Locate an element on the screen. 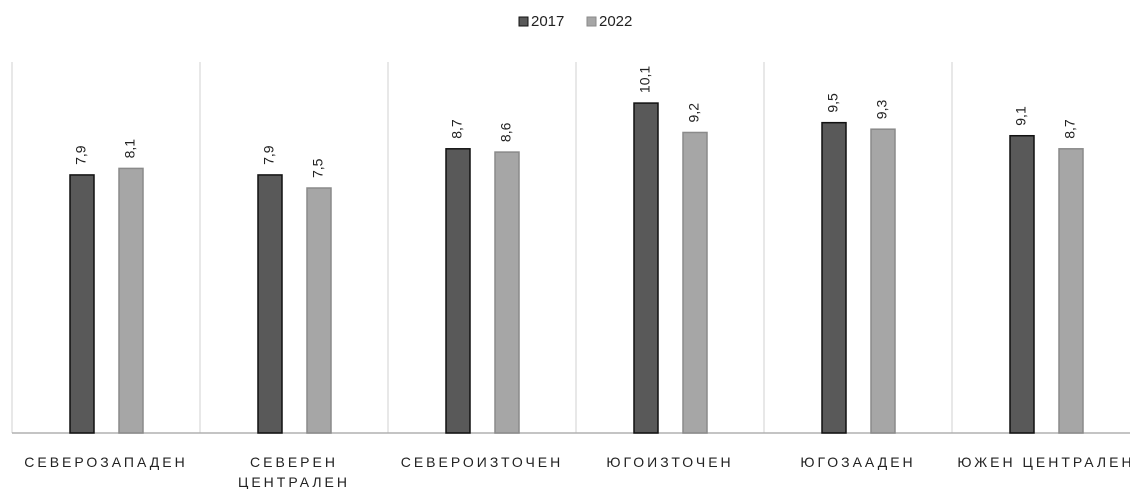 This screenshot has width=1130, height=489. value-label: 9,3 is located at coordinates (882, 110).